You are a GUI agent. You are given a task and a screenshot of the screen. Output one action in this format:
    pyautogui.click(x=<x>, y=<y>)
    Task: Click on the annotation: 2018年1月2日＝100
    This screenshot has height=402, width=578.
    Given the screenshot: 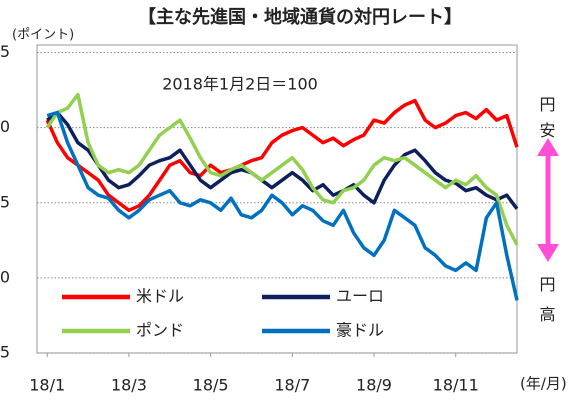 What is the action you would take?
    pyautogui.click(x=240, y=84)
    